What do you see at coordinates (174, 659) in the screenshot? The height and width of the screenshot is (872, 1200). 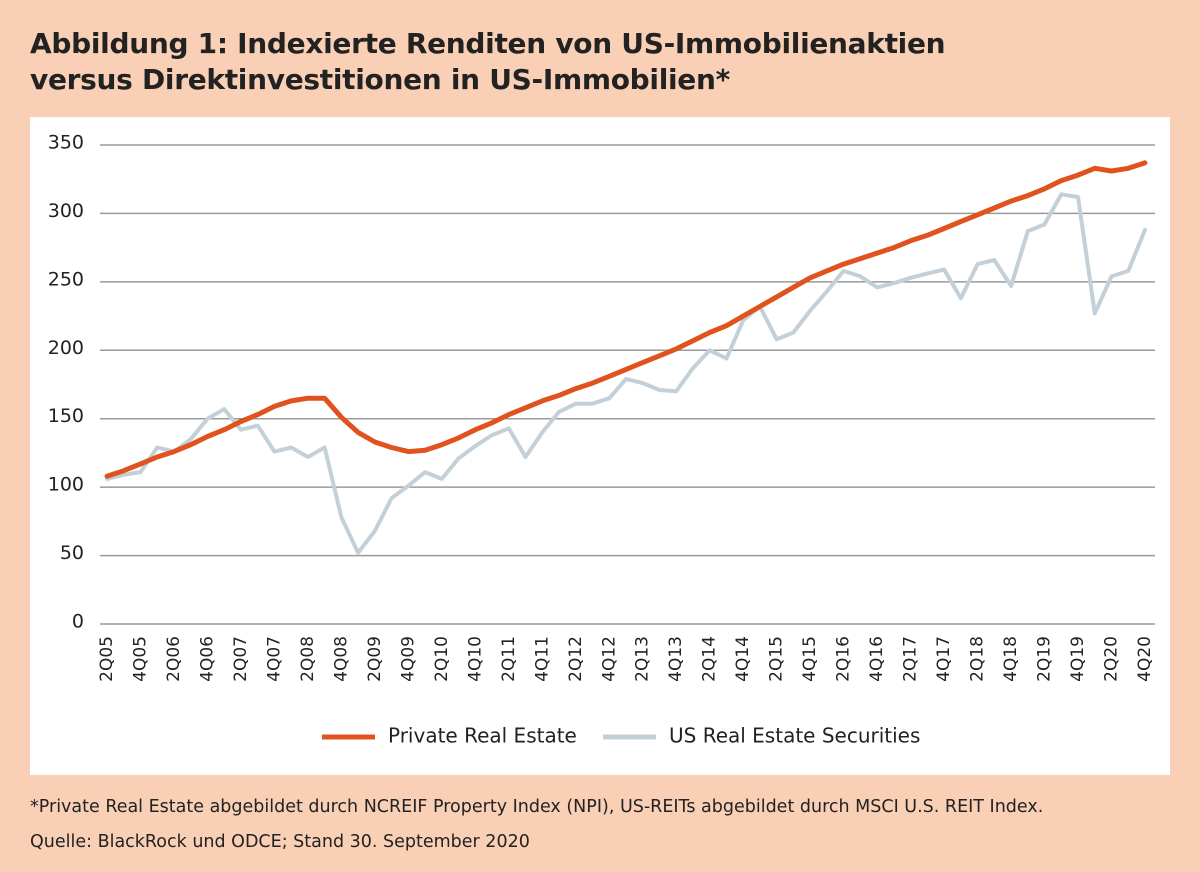 I see `x-tick-label: 2Q06` at bounding box center [174, 659].